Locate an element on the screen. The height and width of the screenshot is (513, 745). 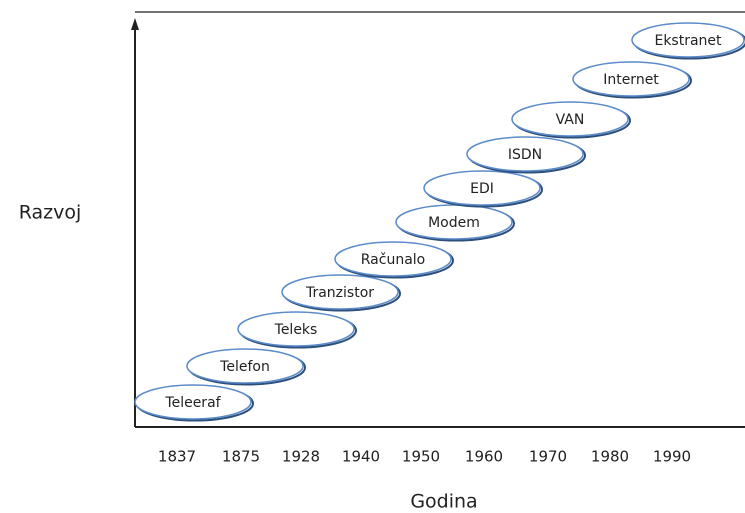
x-axis-title: Godina is located at coordinates (443, 502).